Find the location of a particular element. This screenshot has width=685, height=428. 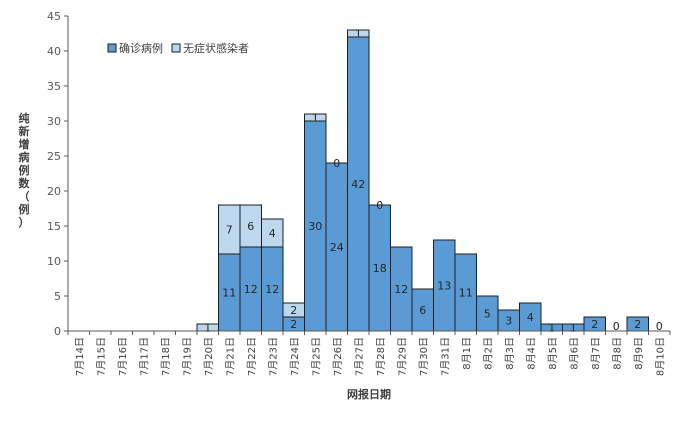

legend-label-confirmed: 确诊病例 is located at coordinates (141, 48).